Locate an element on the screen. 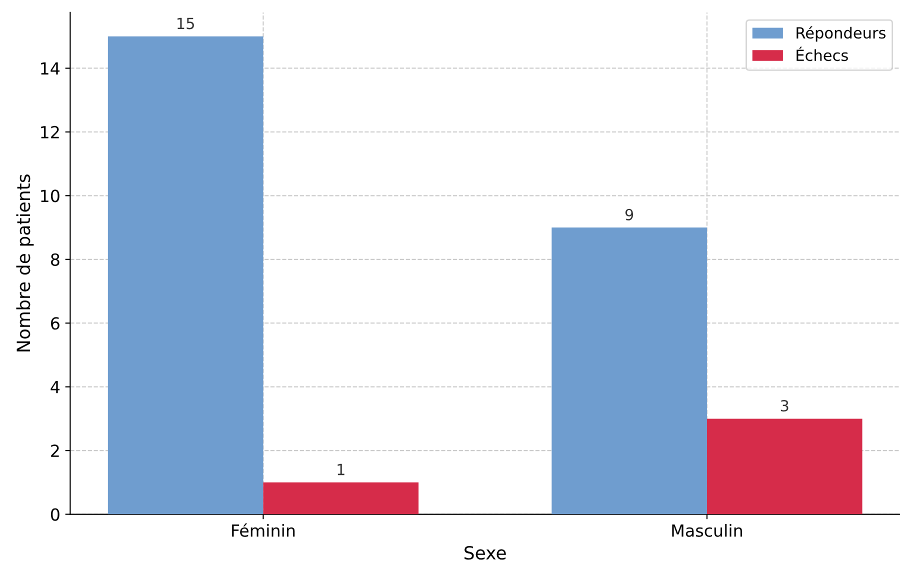 The height and width of the screenshot is (567, 900). data-label: 15 is located at coordinates (186, 24).